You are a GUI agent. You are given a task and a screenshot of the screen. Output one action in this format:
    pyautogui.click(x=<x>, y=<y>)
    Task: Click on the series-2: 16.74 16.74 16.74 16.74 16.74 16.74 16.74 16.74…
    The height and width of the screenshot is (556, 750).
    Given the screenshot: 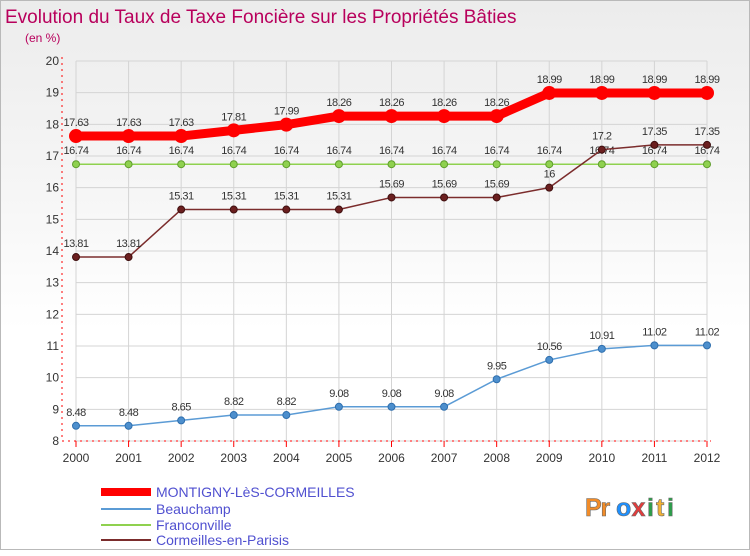 What is the action you would take?
    pyautogui.click(x=391, y=157)
    